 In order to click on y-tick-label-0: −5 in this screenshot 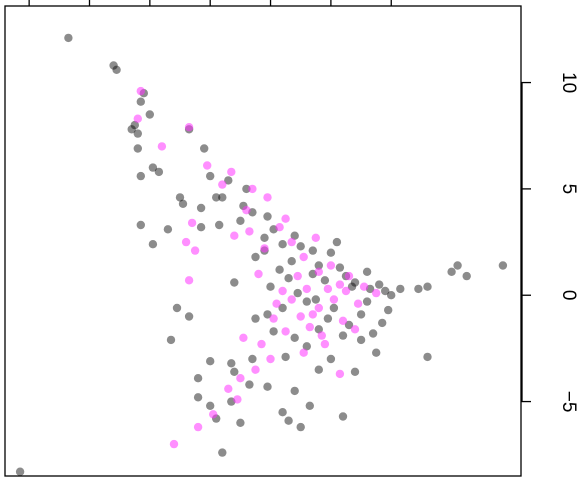, I will do `click(568, 402)`.